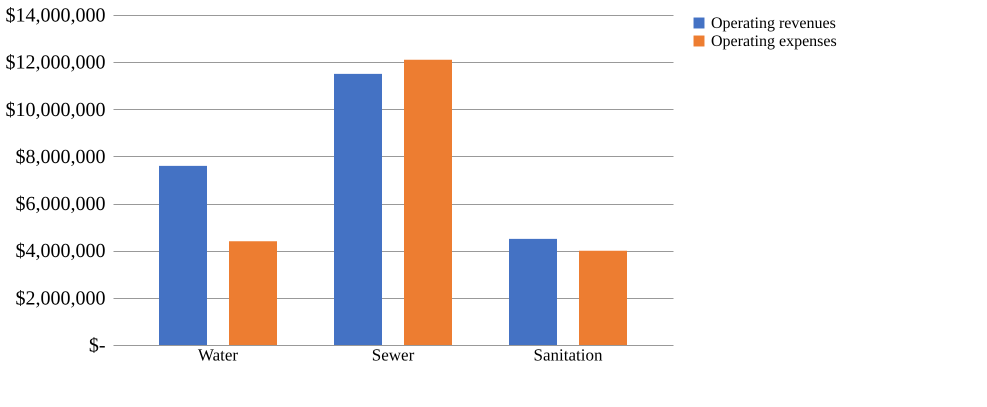  What do you see at coordinates (393, 355) in the screenshot?
I see `x-tick-label: Sewer` at bounding box center [393, 355].